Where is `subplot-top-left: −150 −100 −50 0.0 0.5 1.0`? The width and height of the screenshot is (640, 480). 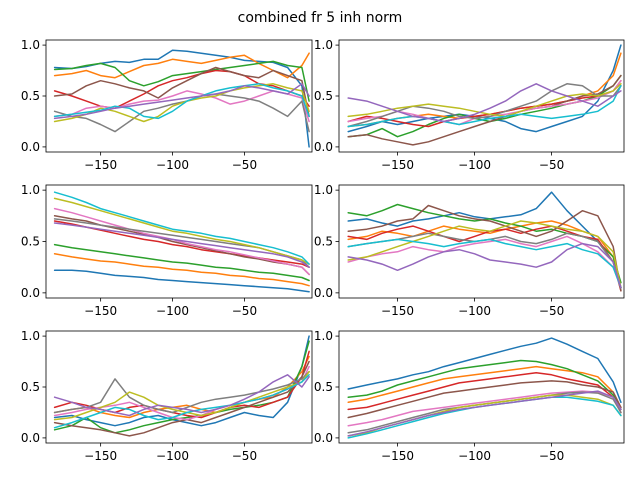
subplot-top-left: −150 −100 −50 0.0 0.5 1.0 is located at coordinates (167, 105).